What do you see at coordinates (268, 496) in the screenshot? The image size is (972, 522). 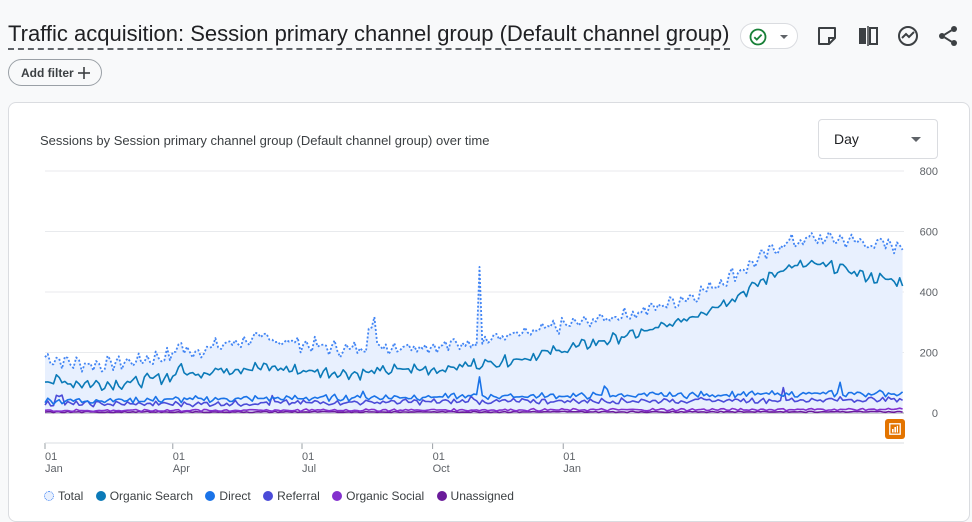 I see `legend-swatch-referral` at bounding box center [268, 496].